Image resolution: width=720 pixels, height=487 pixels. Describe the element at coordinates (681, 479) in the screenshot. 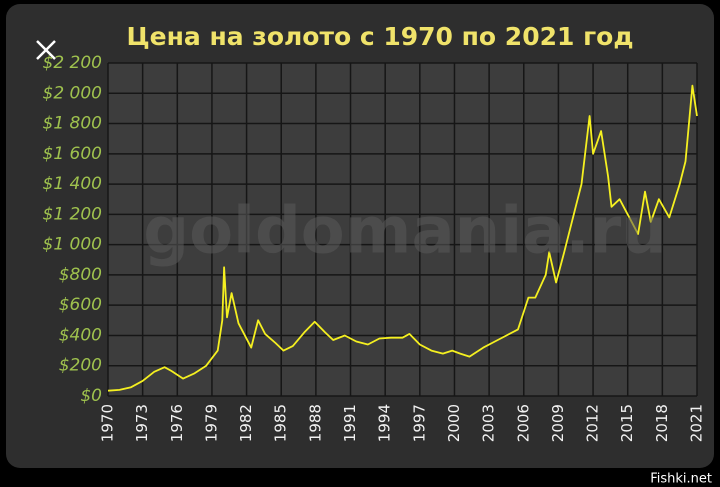

I see `source: Fishki.net` at that location.